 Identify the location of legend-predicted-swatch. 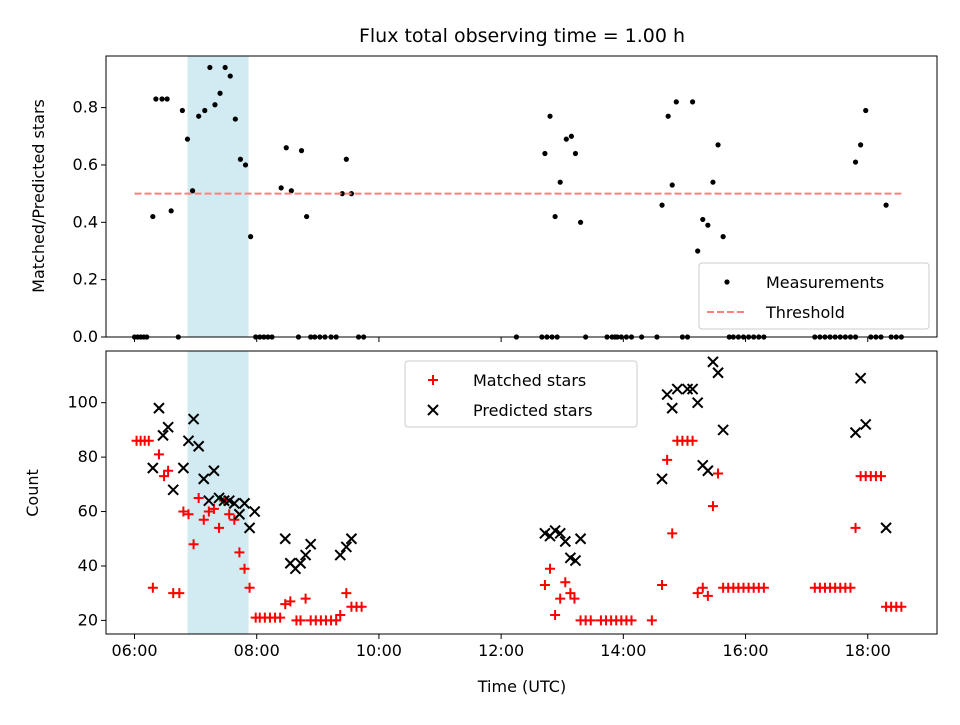
(433, 410).